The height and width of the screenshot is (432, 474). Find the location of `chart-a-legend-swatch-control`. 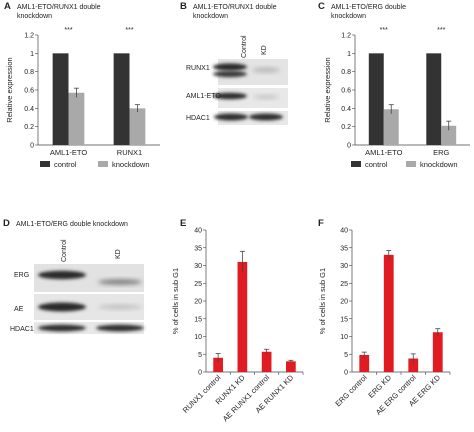

chart-a-legend-swatch-control is located at coordinates (45, 164).